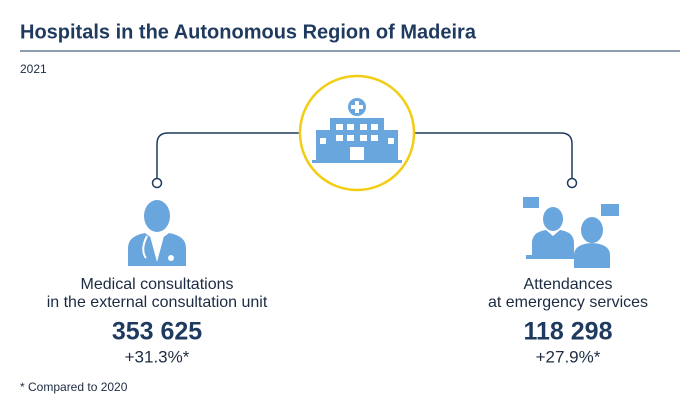  Describe the element at coordinates (568, 356) in the screenshot. I see `item-change: +27.9%*` at that location.